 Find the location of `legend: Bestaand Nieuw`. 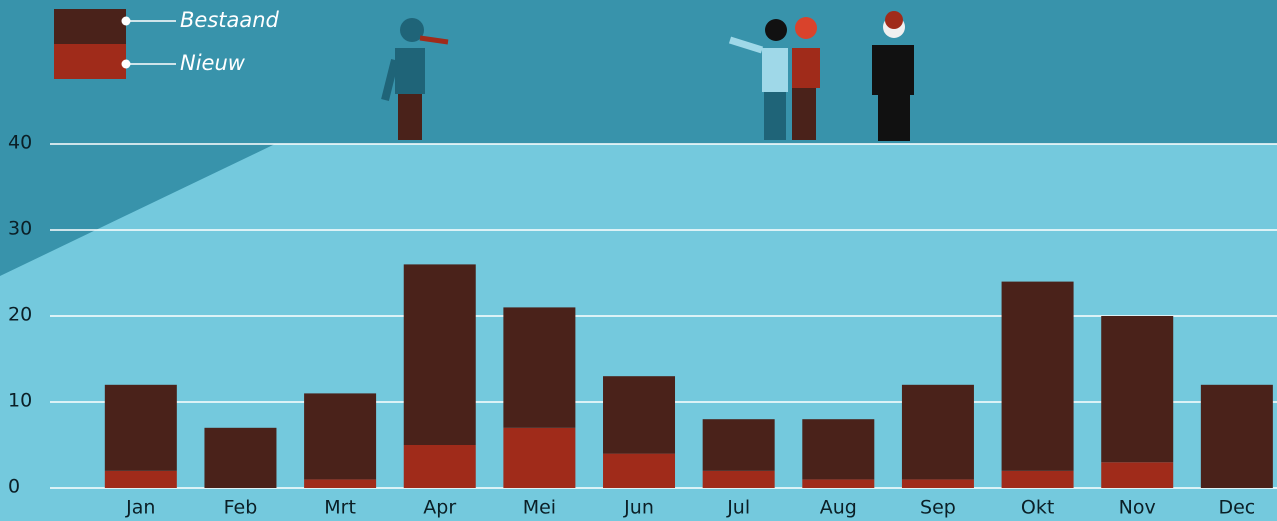

legend: Bestaand Nieuw is located at coordinates (167, 43).